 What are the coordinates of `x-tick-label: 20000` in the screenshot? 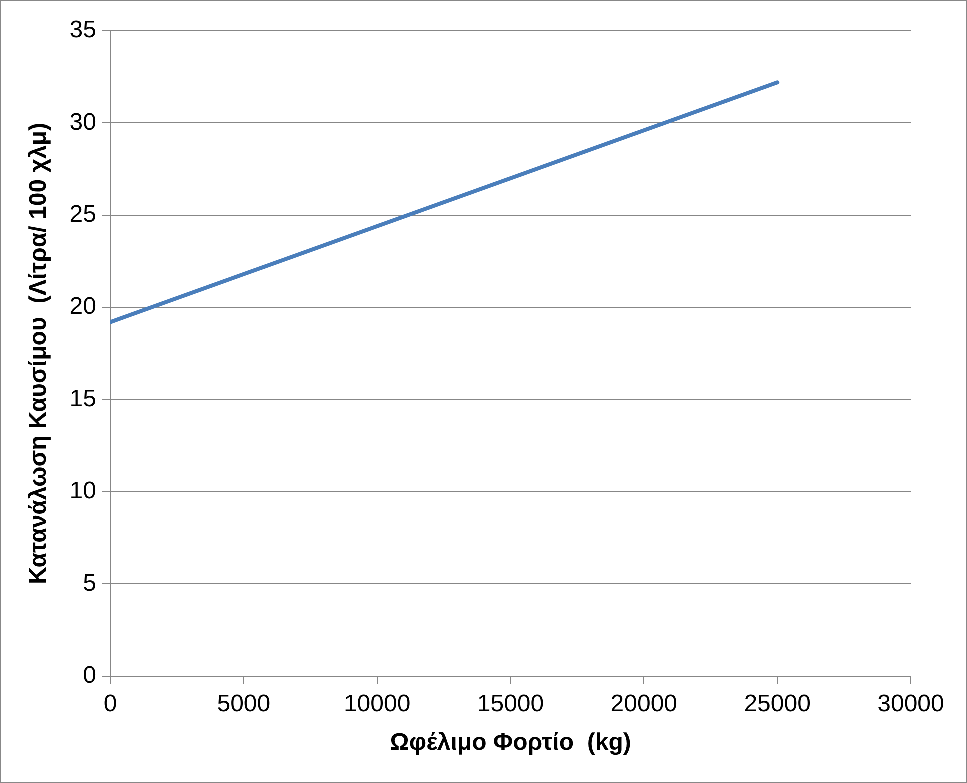 It's located at (644, 704).